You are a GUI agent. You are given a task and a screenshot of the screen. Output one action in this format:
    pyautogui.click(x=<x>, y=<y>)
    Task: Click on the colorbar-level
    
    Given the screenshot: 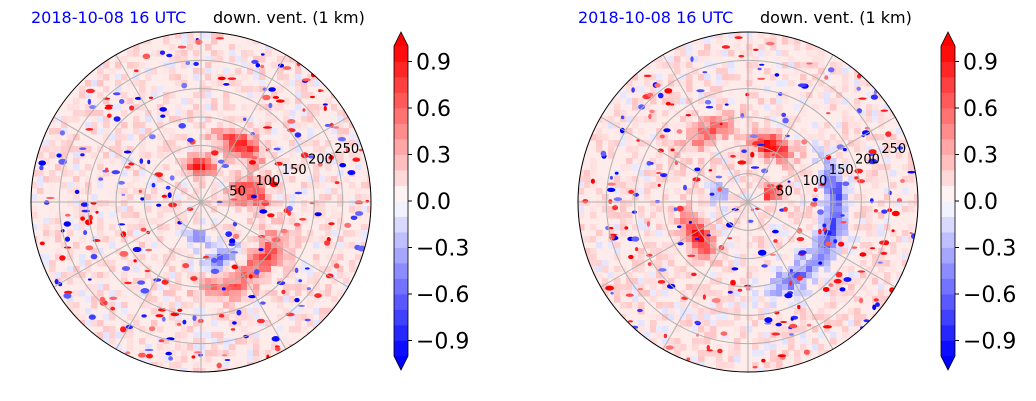 What is the action you would take?
    pyautogui.click(x=401, y=69)
    